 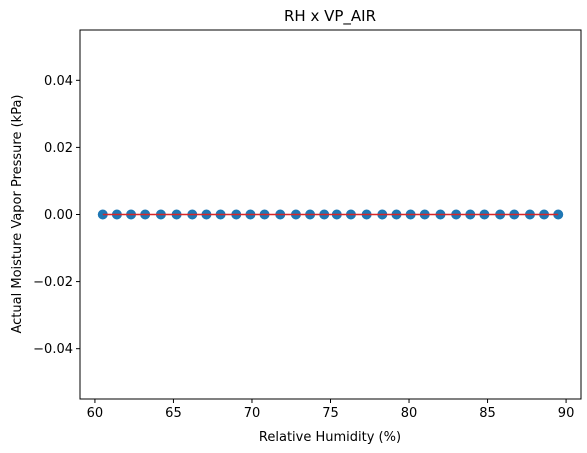 I want to click on y-axis-ticks: −0.04 −0.02 0.00 0.02 0.04, so click(x=56, y=215).